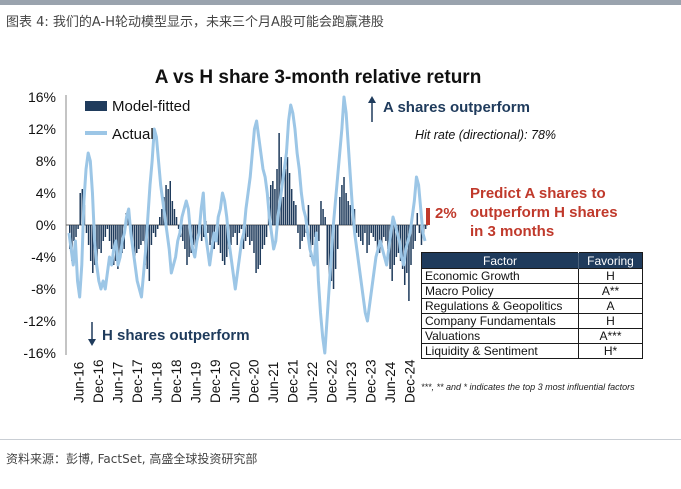  What do you see at coordinates (151, 106) in the screenshot?
I see `legend-label-model-fitted: Model-fitted` at bounding box center [151, 106].